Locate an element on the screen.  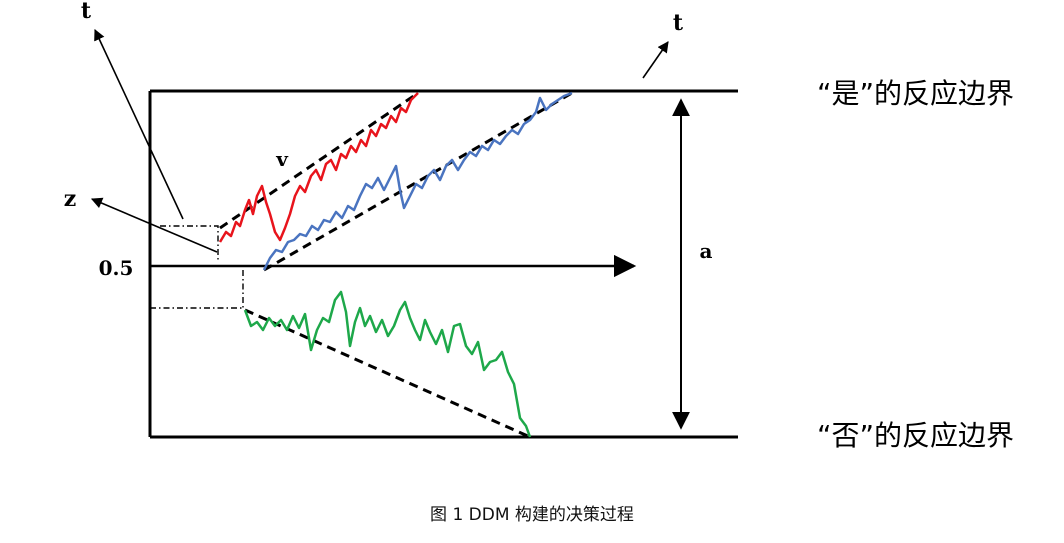
v-label: v is located at coordinates (282, 159).